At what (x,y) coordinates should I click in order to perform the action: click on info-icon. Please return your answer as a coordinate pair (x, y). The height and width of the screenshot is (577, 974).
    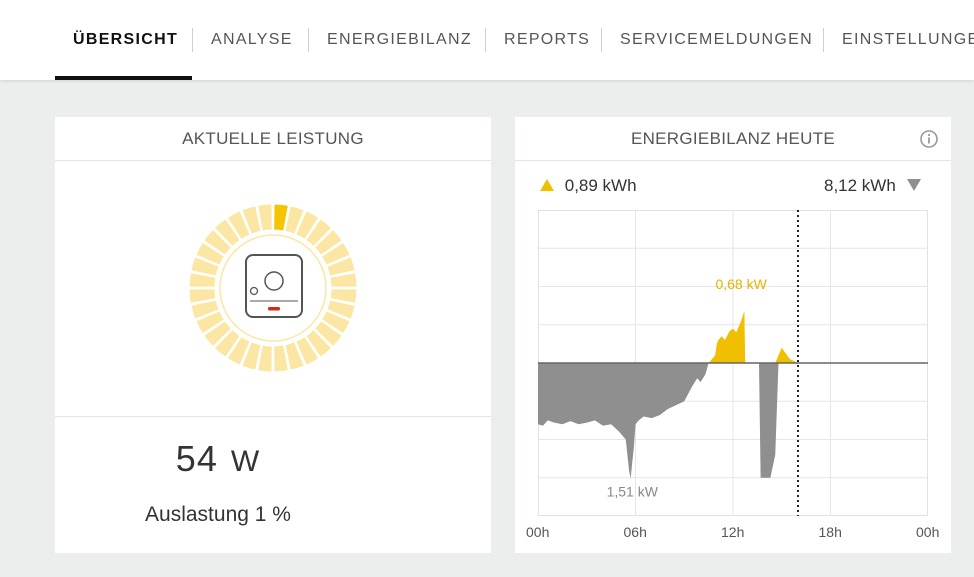
    Looking at the image, I should click on (929, 139).